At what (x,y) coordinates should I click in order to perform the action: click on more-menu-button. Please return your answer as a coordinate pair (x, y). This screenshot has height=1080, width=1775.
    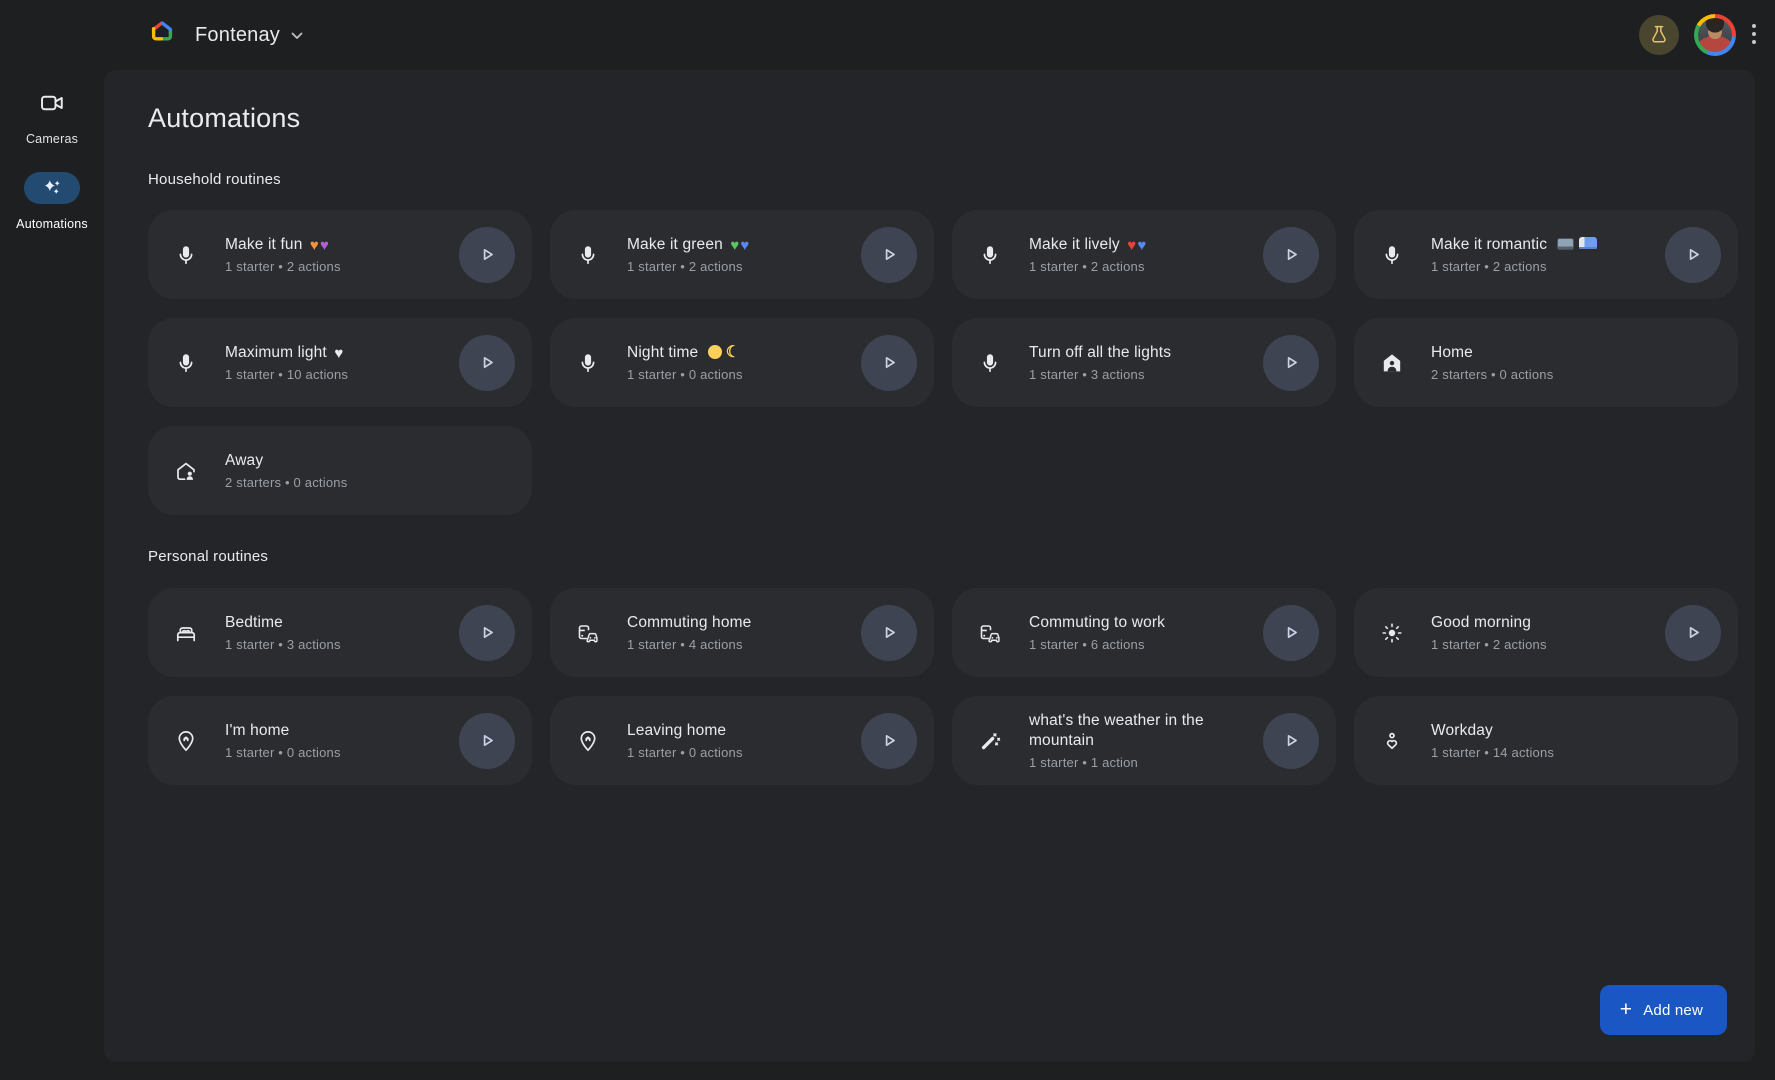
    Looking at the image, I should click on (1754, 35).